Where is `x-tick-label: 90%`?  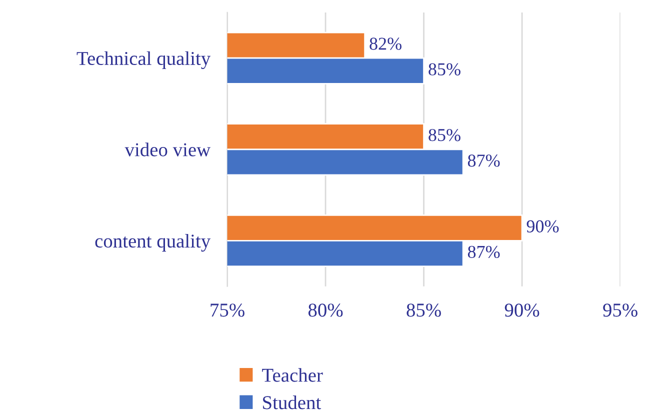 x-tick-label: 90% is located at coordinates (522, 310).